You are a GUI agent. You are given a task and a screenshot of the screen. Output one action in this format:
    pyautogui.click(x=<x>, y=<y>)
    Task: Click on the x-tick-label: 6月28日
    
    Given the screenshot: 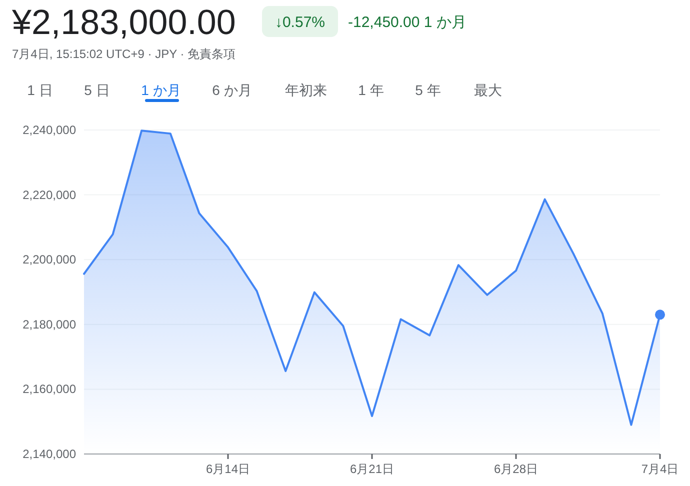 What is the action you would take?
    pyautogui.click(x=516, y=469)
    